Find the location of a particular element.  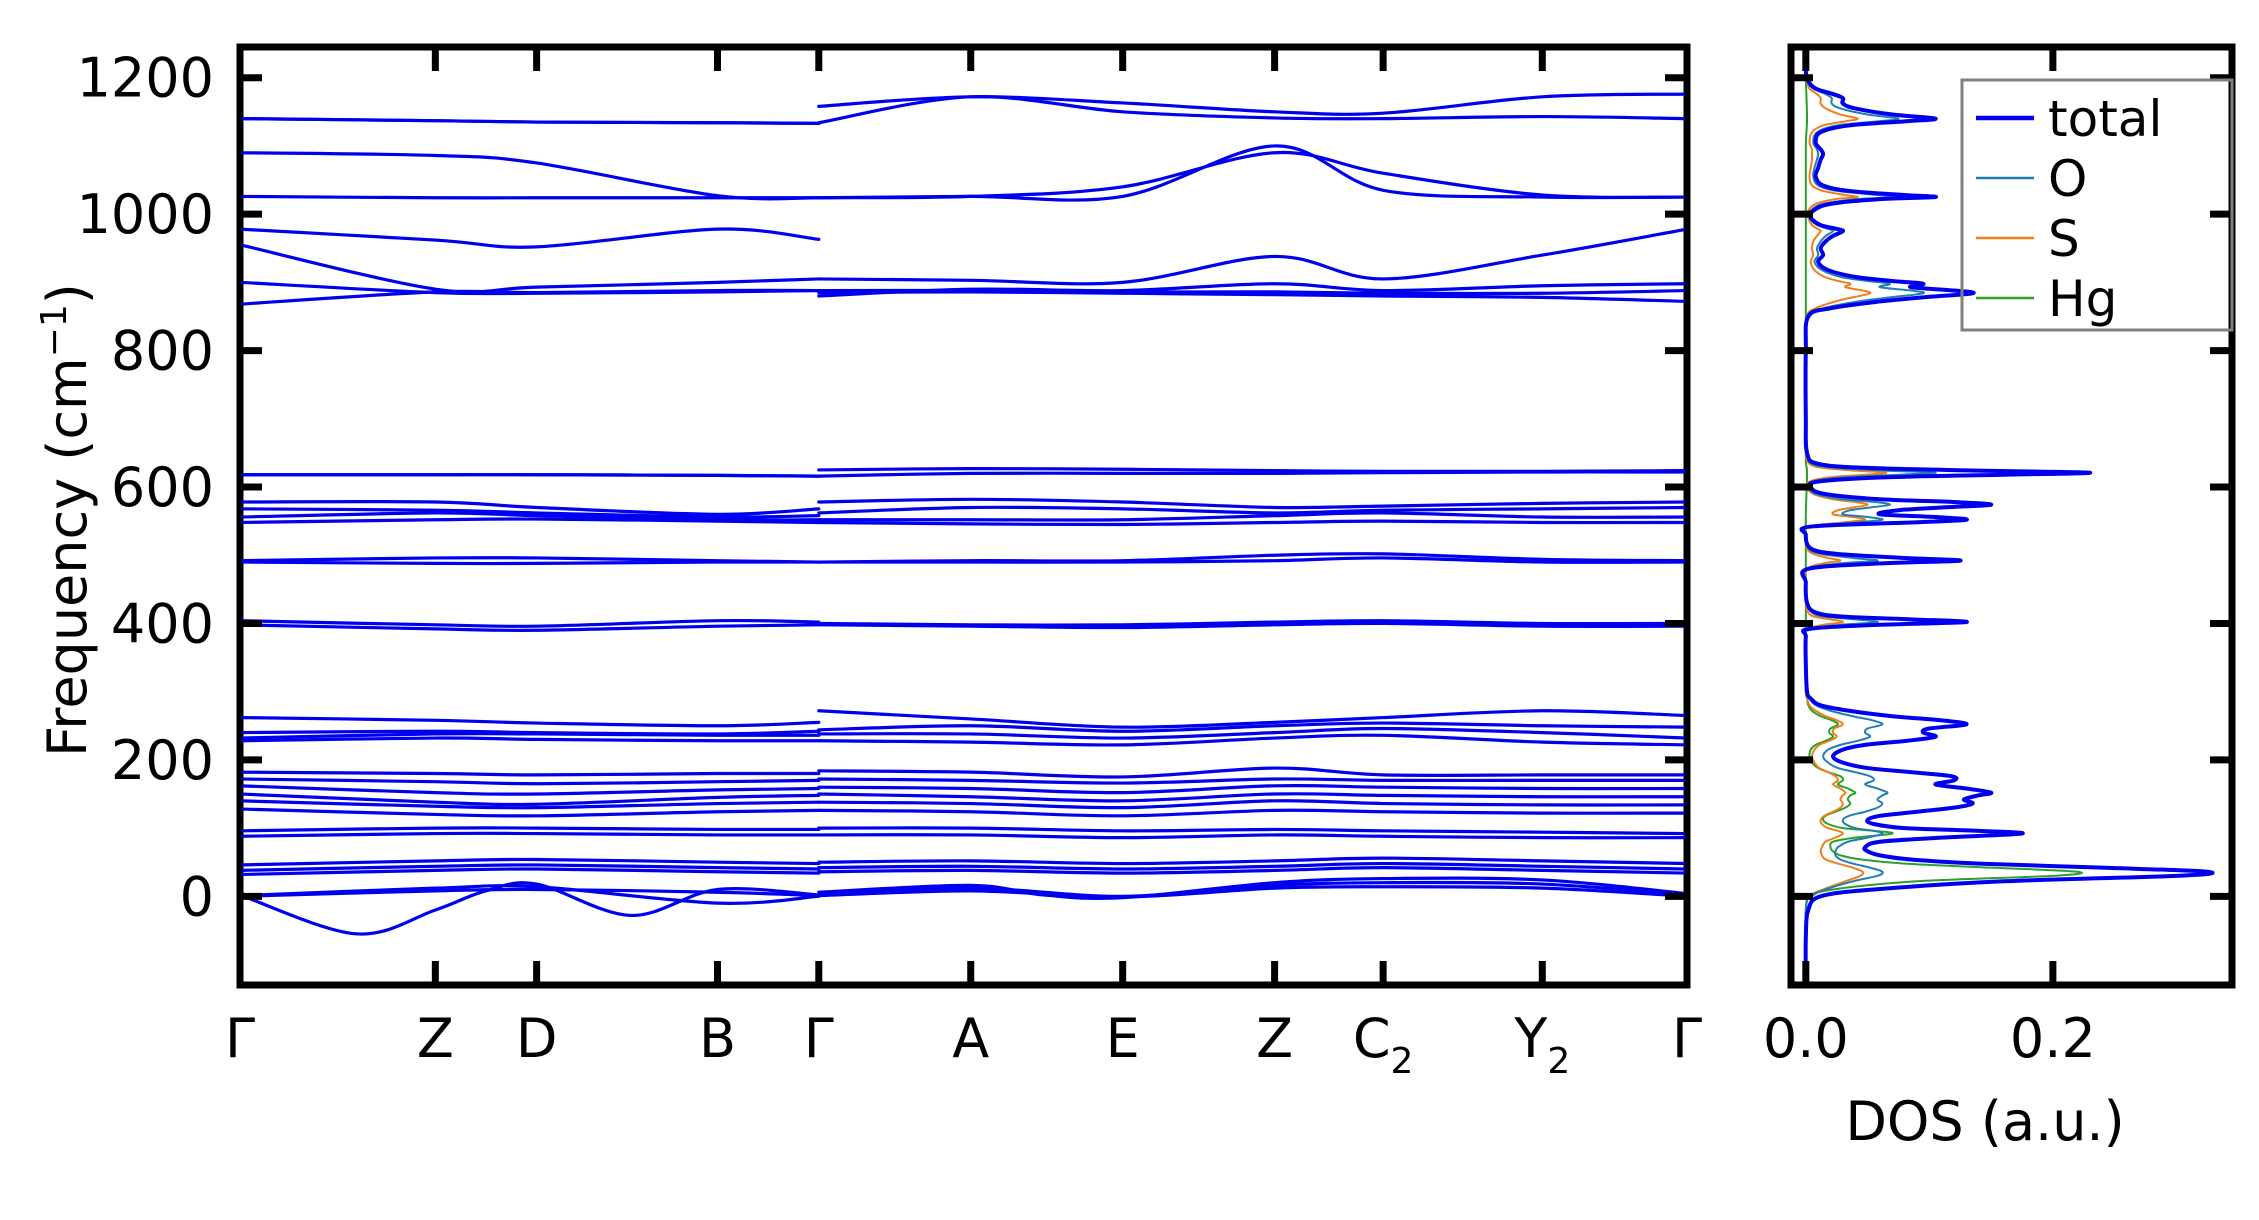

dos-curve-Hg is located at coordinates (1943, 514).